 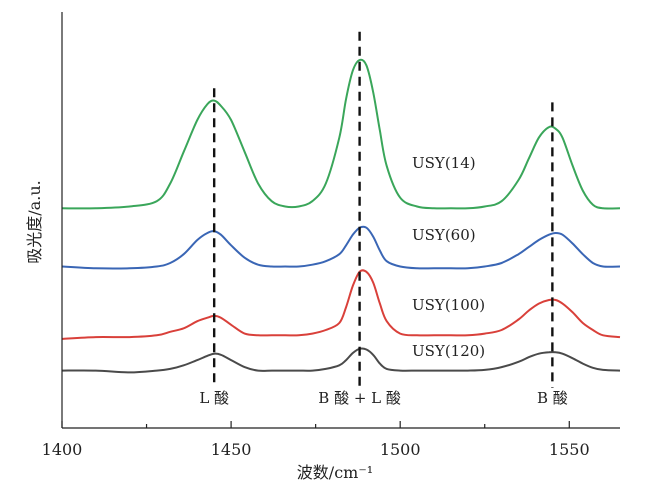 What do you see at coordinates (34, 221) in the screenshot?
I see `y-axis-title: 吸光度/a.u.` at bounding box center [34, 221].